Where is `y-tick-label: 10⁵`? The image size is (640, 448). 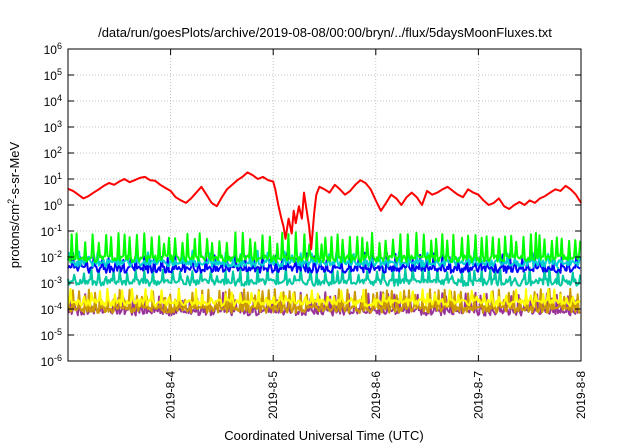 y-tick-label: 10⁵ is located at coordinates (53, 75).